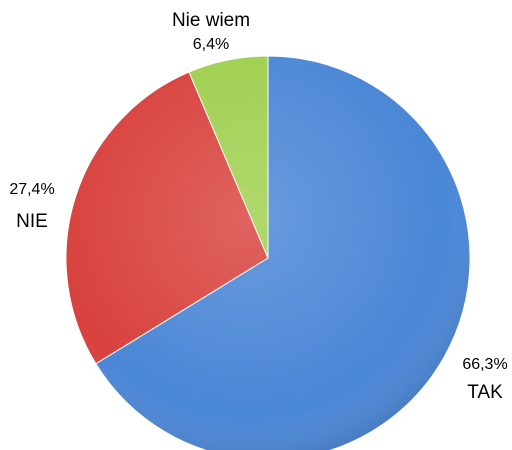 Image resolution: width=512 pixels, height=450 pixels. What do you see at coordinates (211, 20) in the screenshot?
I see `category-label: Nie wiem` at bounding box center [211, 20].